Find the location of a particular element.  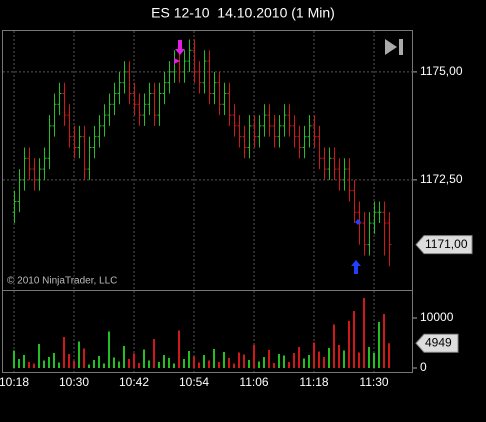

x-tick-label: 11:18 is located at coordinates (313, 382).